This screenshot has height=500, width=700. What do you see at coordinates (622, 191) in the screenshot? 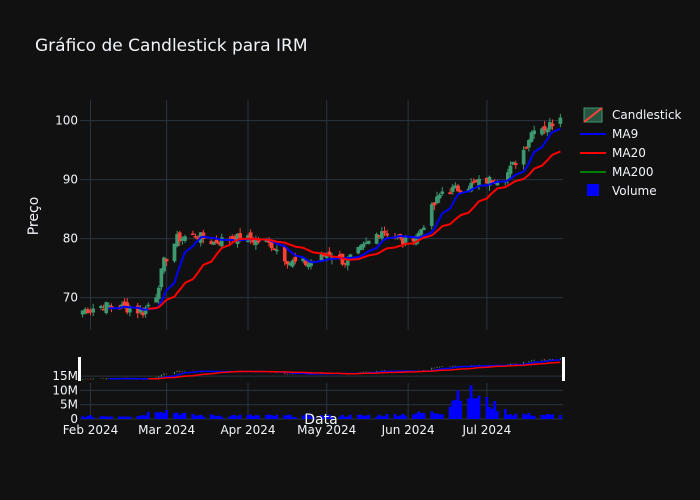
I see `legend-item-volume: Volume` at bounding box center [622, 191].